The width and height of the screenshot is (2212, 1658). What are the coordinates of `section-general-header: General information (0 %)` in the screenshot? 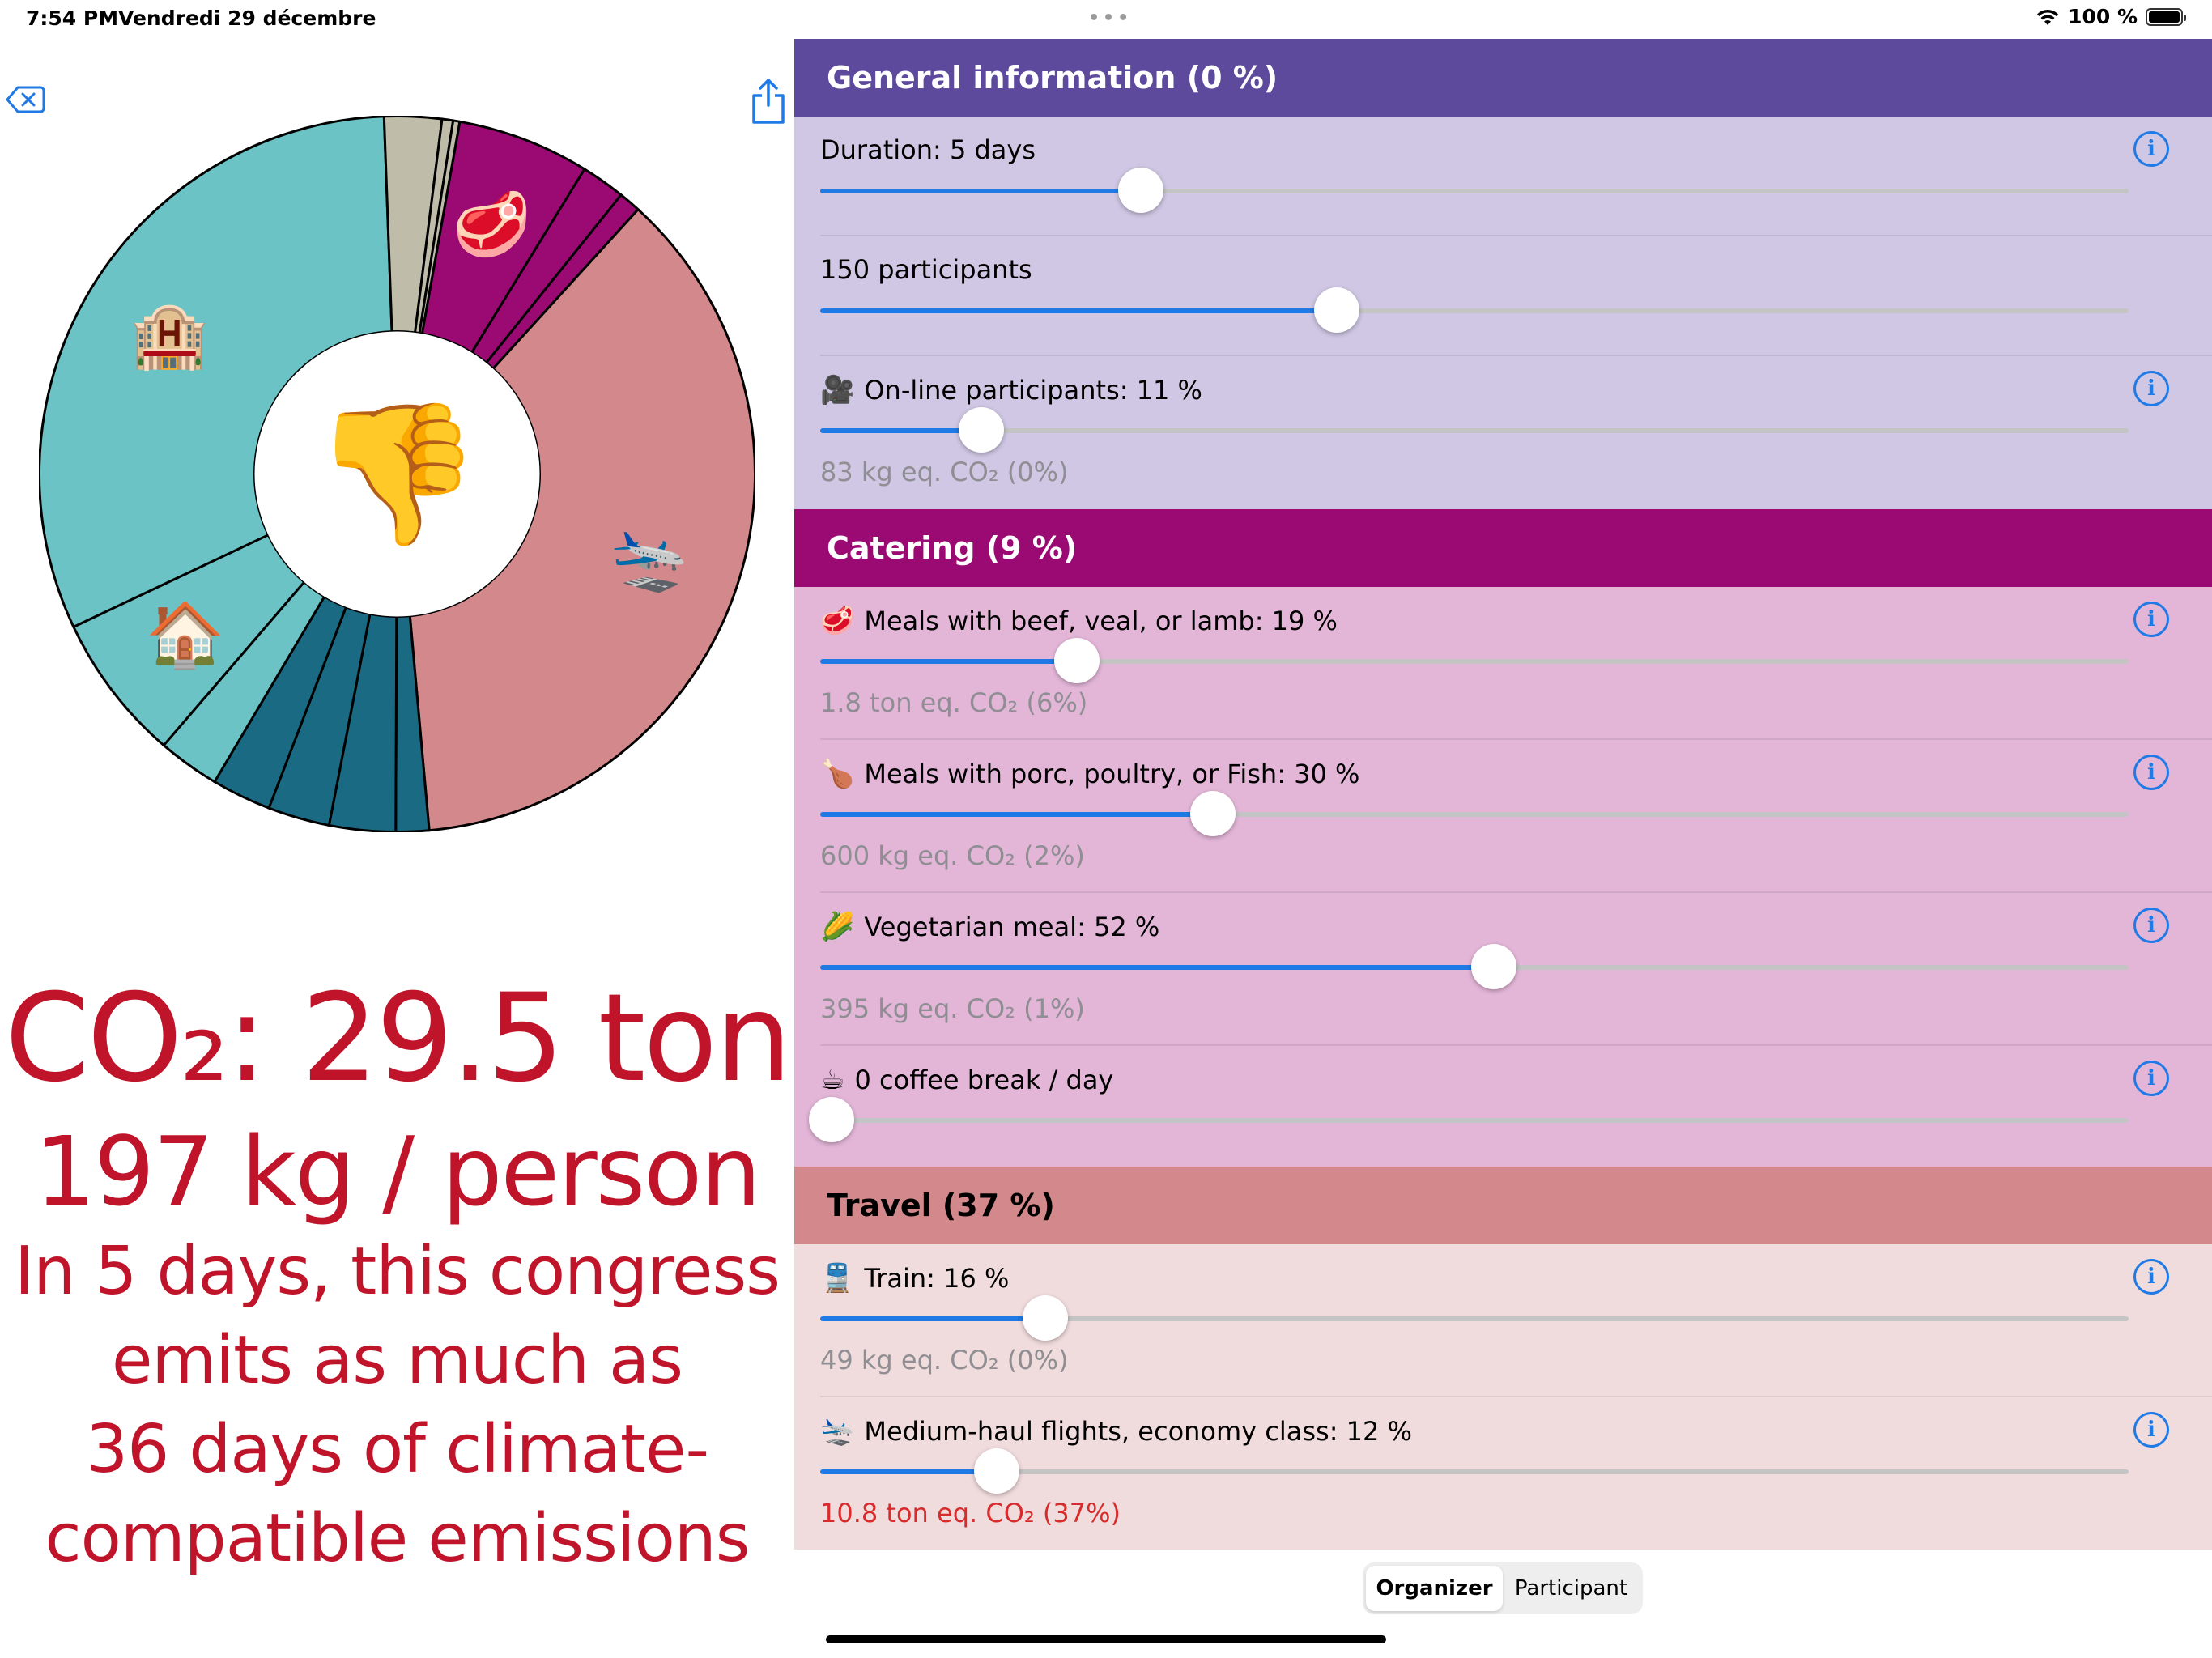 It's located at (1503, 78).